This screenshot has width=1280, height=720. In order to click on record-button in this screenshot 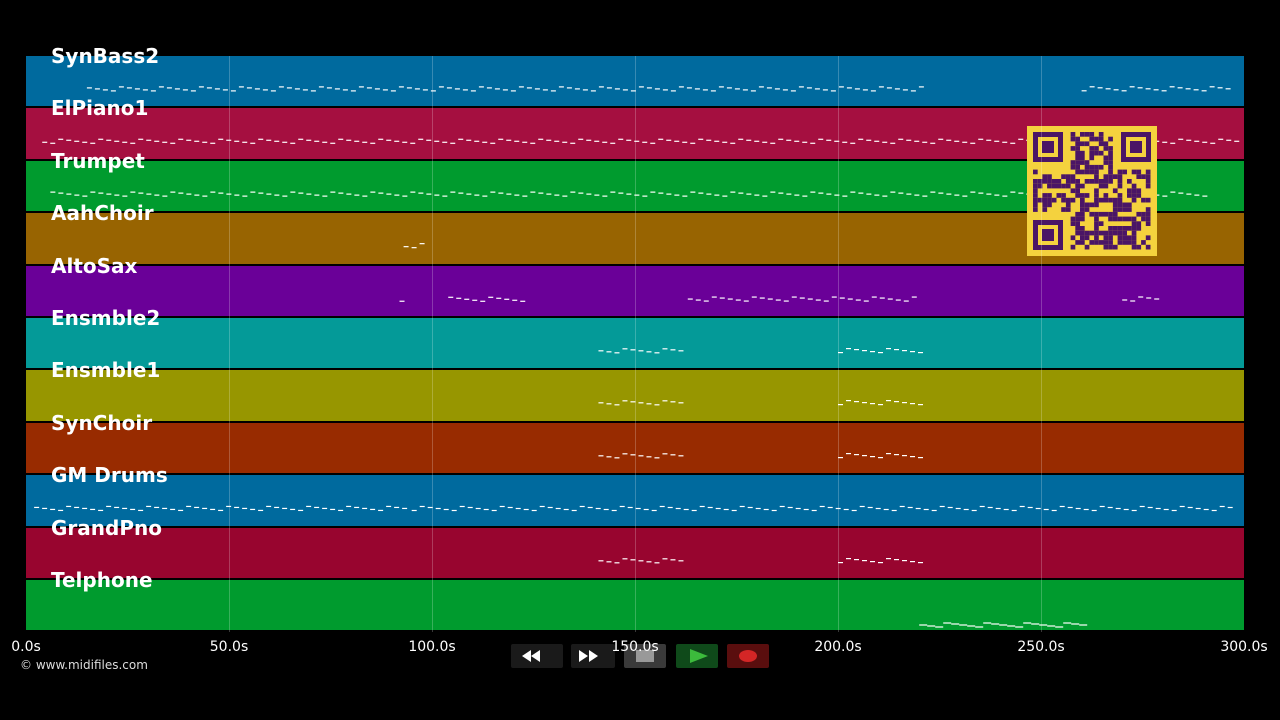, I will do `click(748, 656)`.